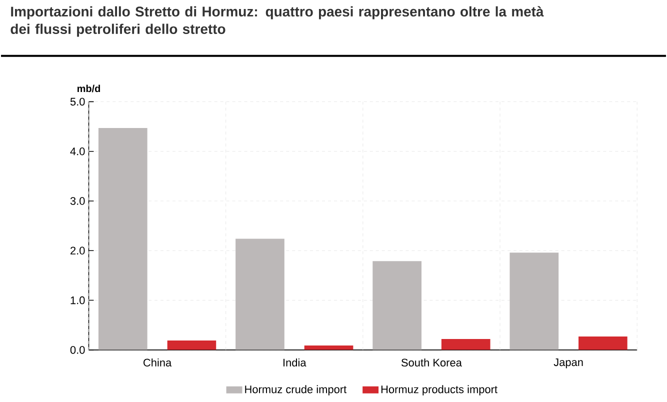  I want to click on y-tick-label: 1.0, so click(77, 300).